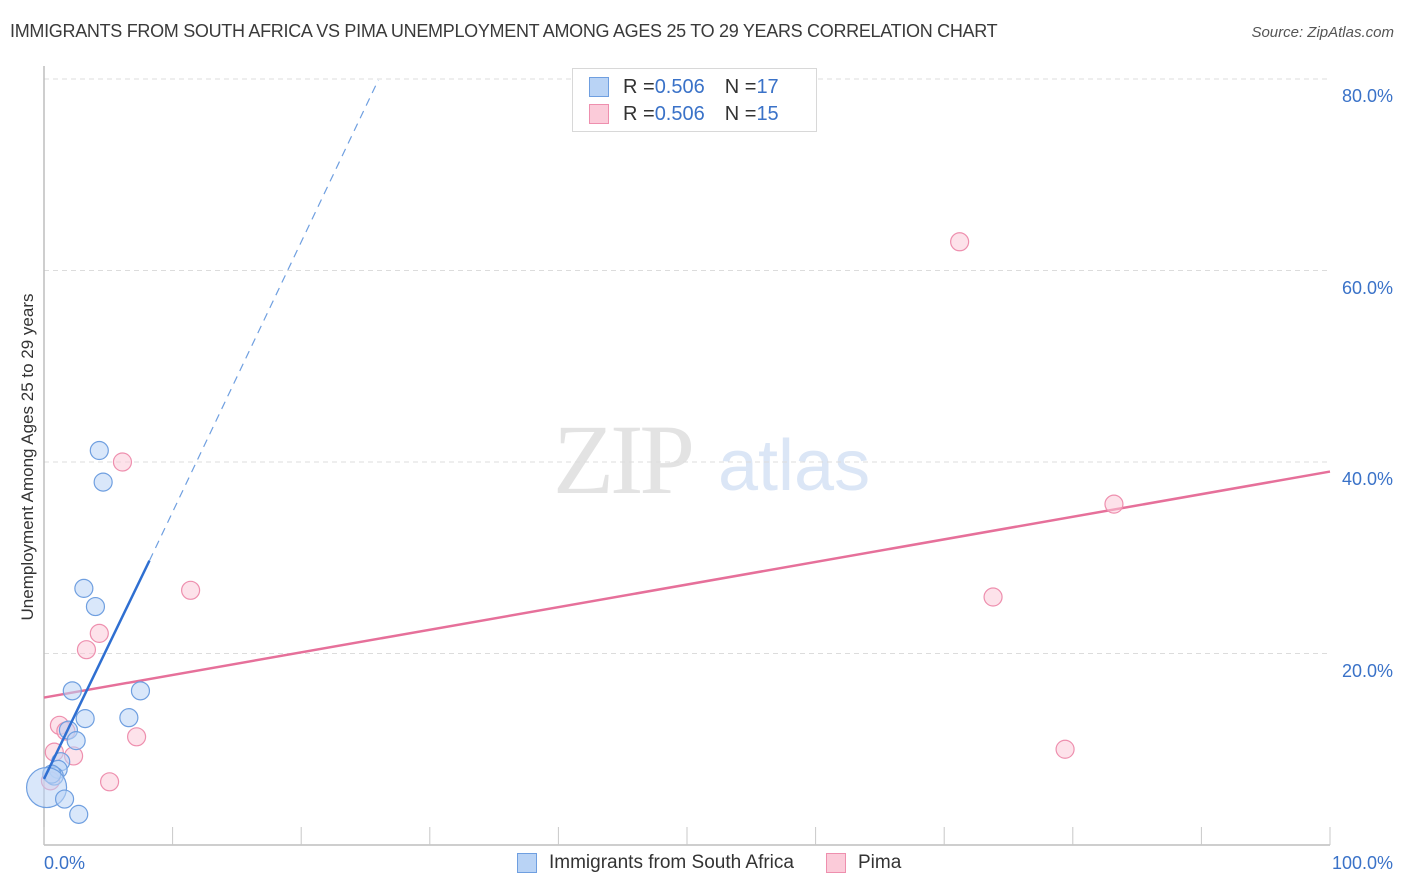  I want to click on legend-item-pima: Pima, so click(863, 863).